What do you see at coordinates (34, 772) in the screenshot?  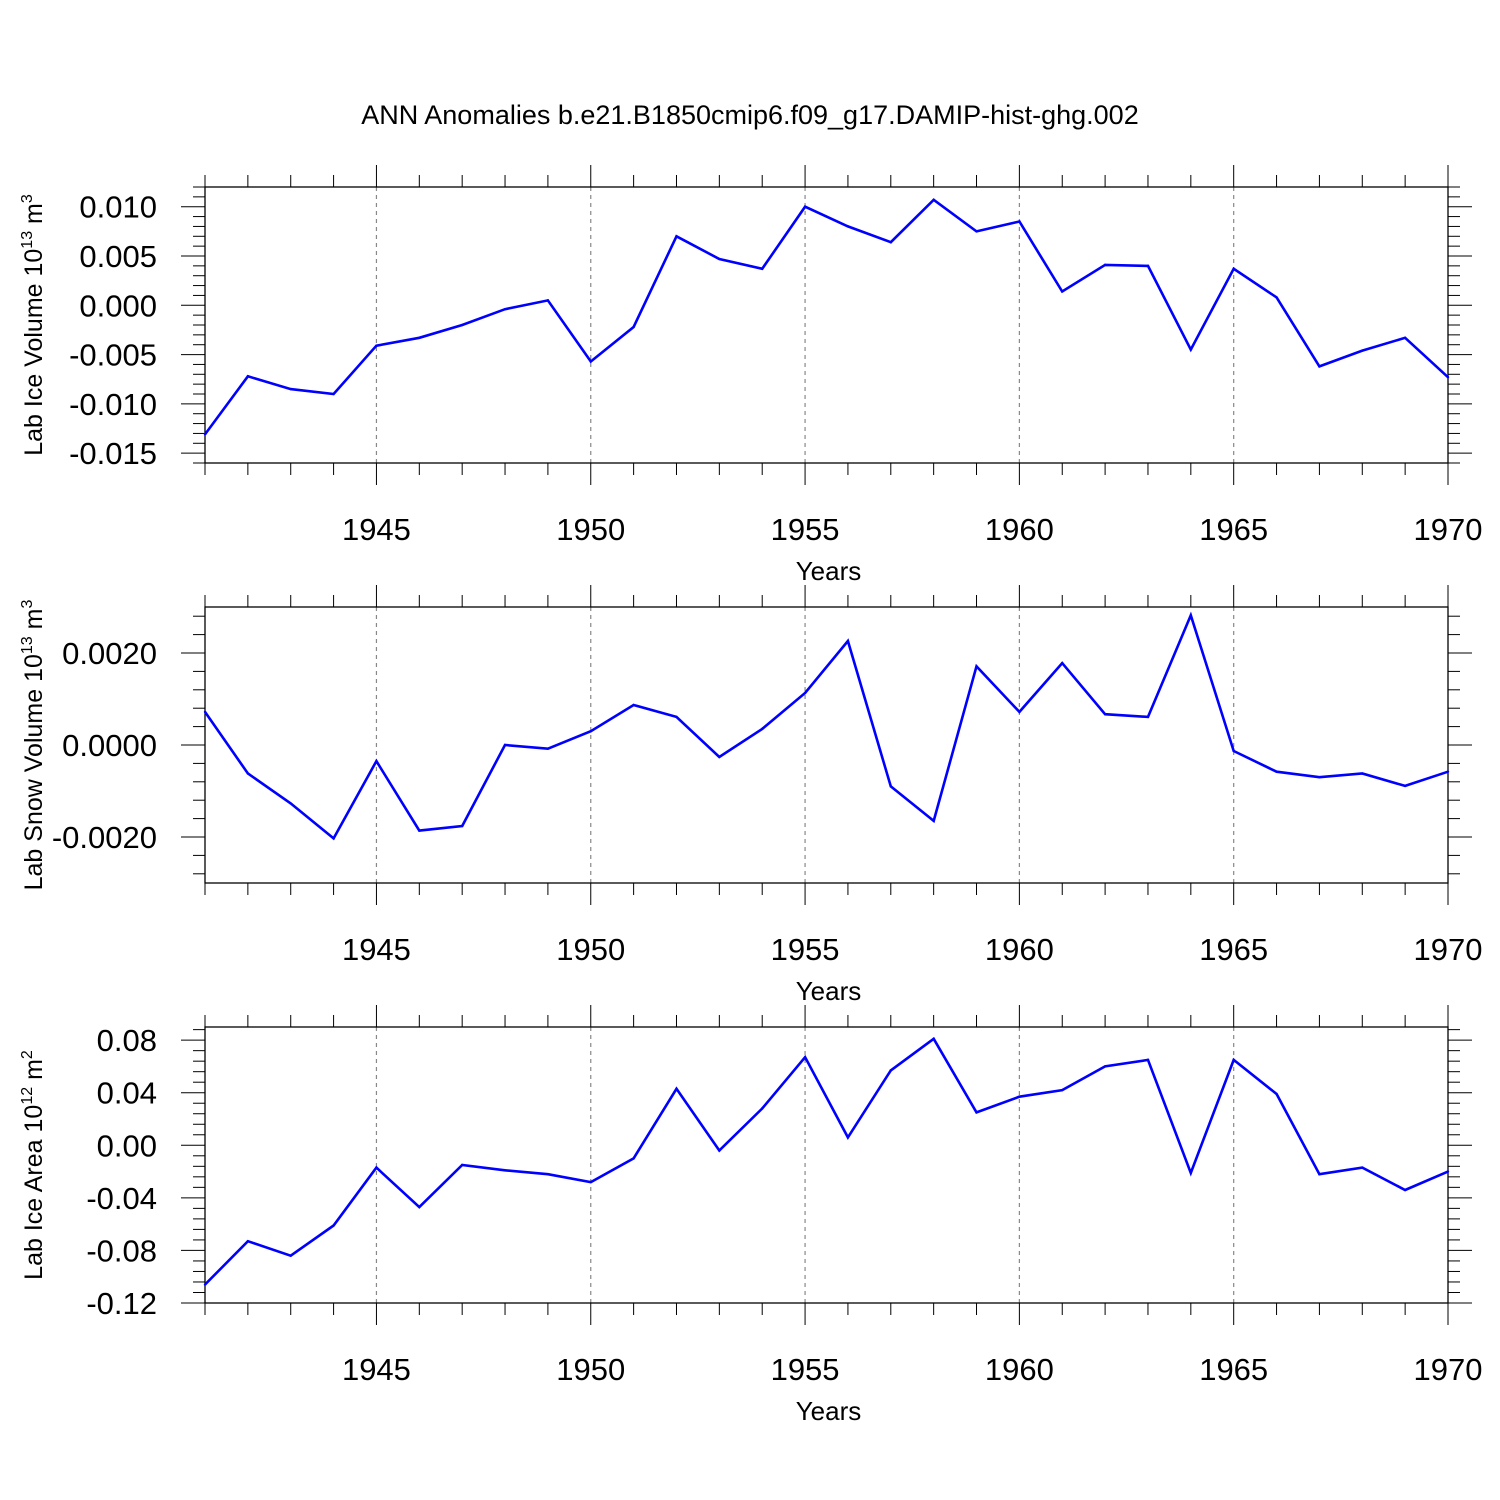 I see `y-axis-label-text: Lab Snow Volume 10` at bounding box center [34, 772].